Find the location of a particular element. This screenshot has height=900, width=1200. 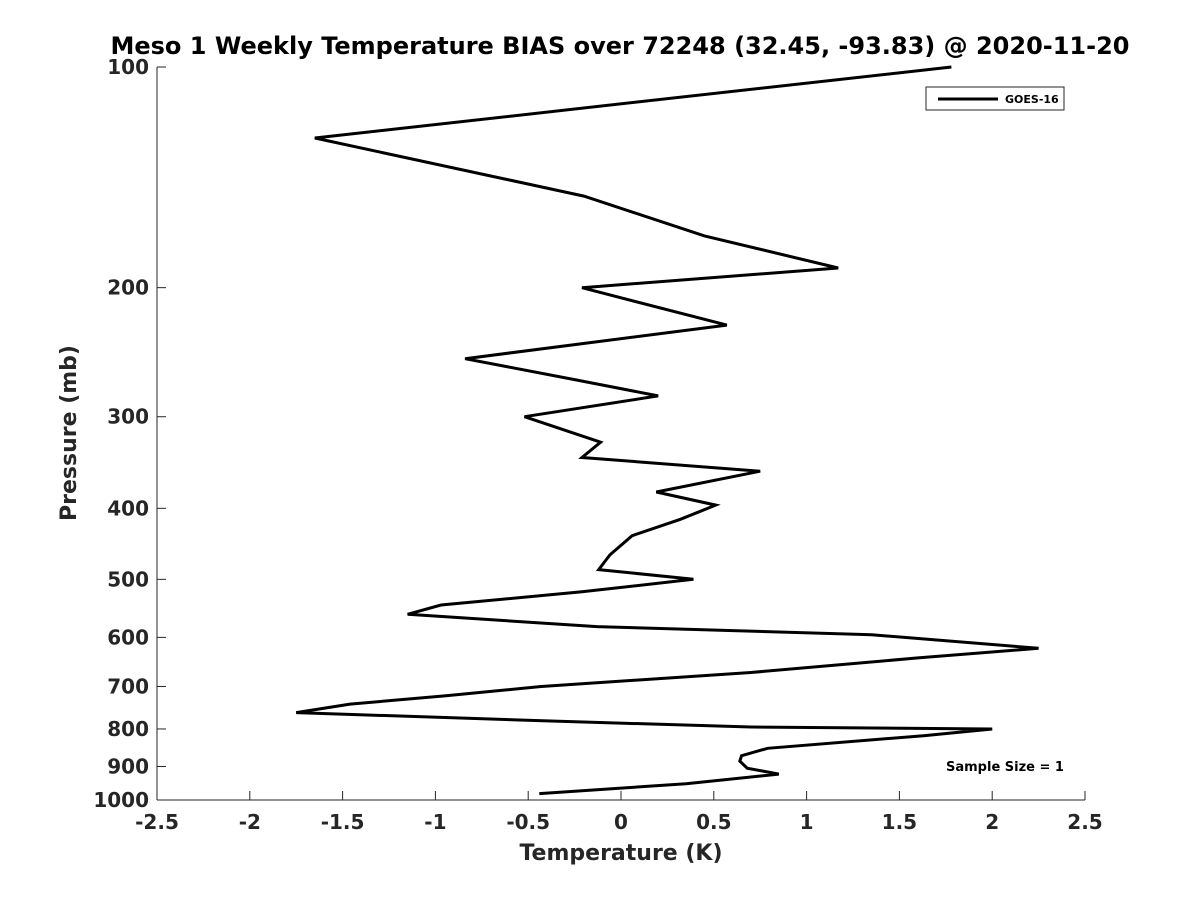

x-tick-label: 0 is located at coordinates (621, 822).